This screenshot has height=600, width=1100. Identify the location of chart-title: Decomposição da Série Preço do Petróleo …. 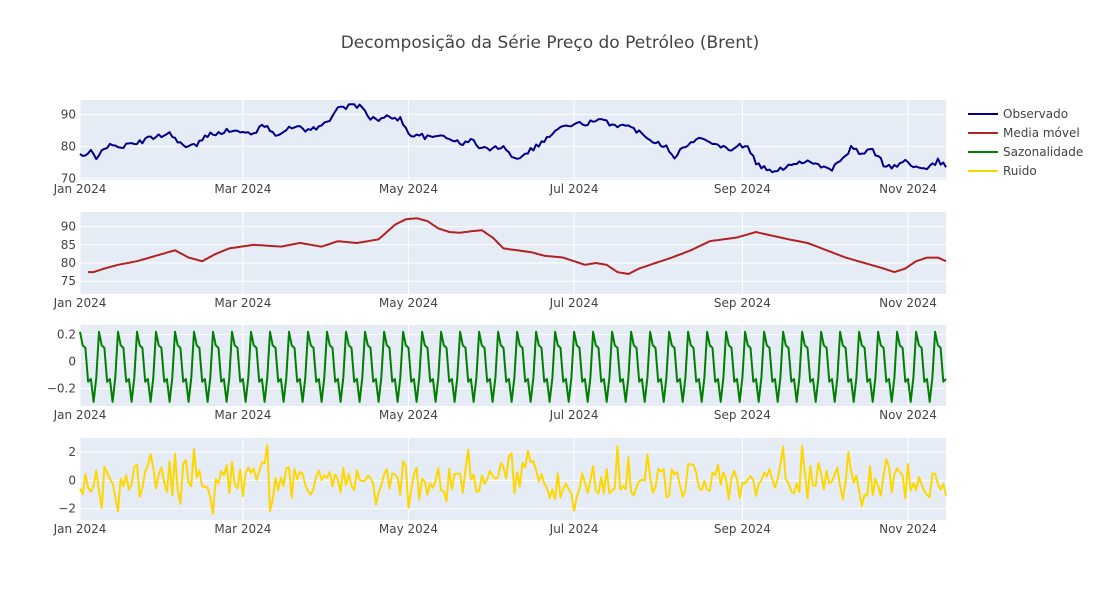
(550, 43).